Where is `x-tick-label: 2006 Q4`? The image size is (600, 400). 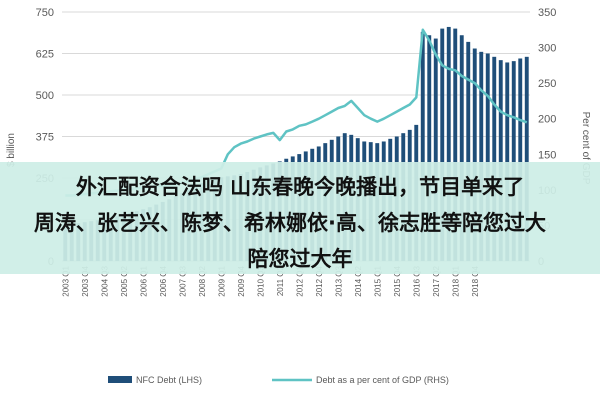
x-tick-label: 2006 Q4 is located at coordinates (163, 281).